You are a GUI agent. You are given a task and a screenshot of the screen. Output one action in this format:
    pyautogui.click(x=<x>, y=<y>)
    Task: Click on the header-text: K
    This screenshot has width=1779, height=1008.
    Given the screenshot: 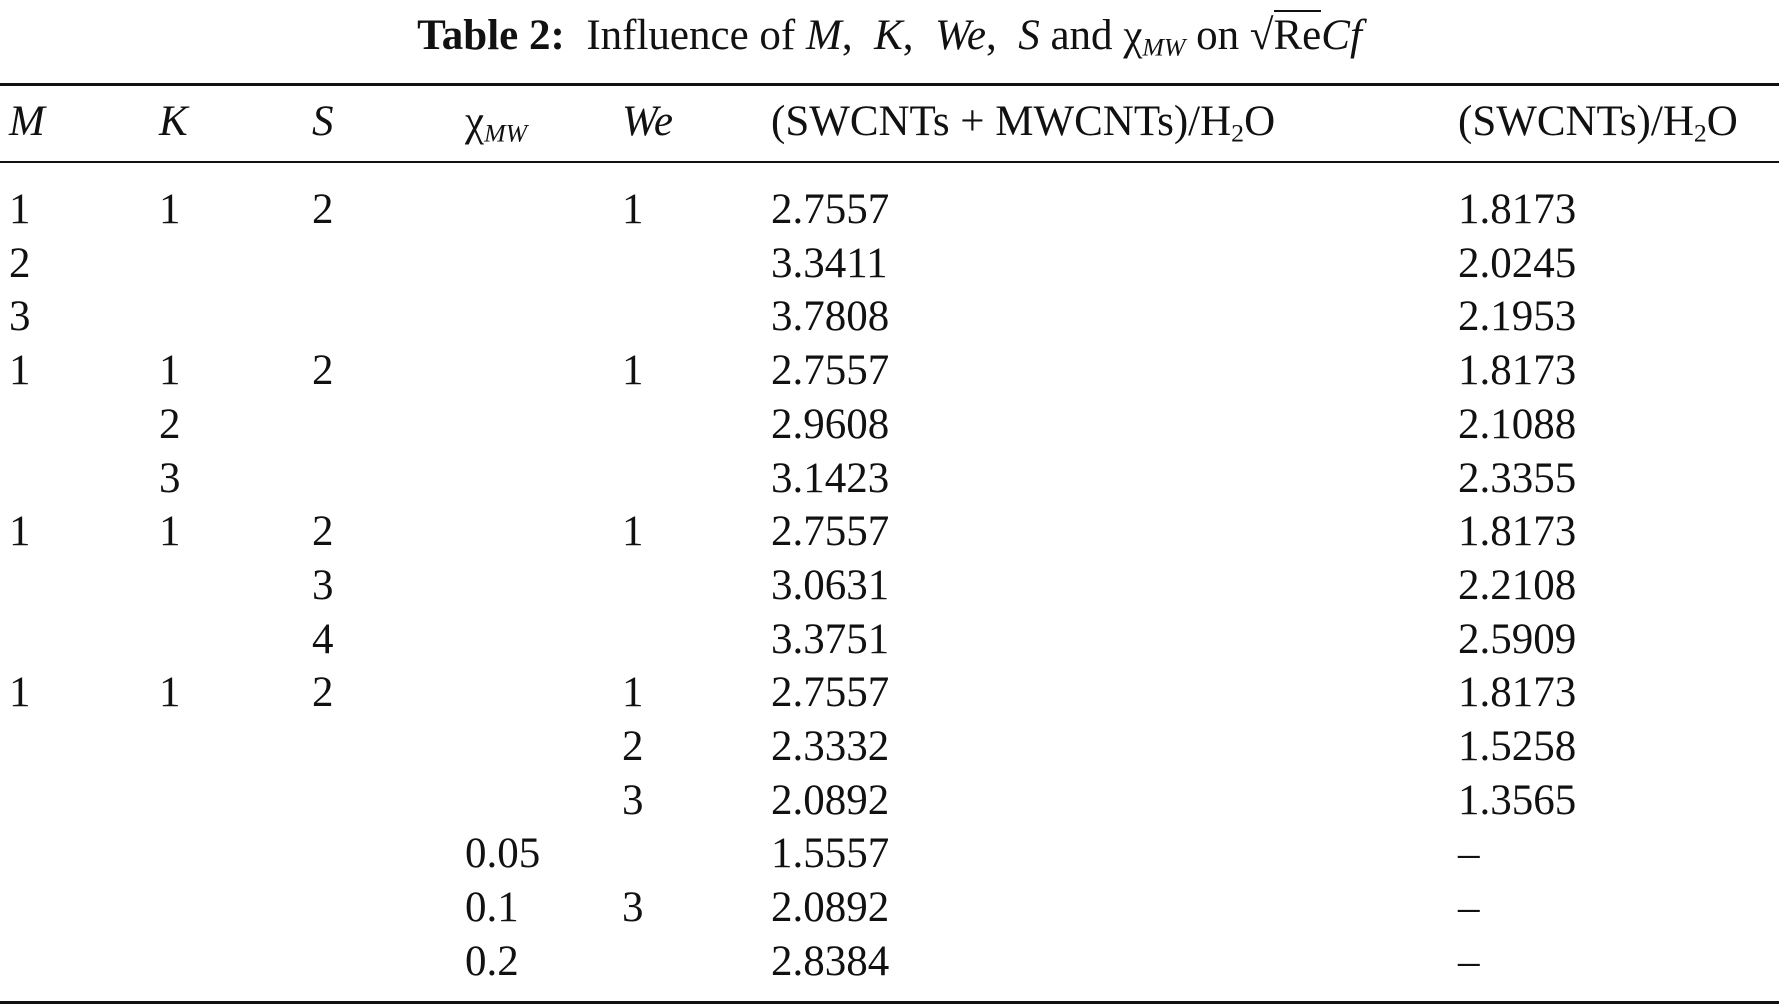 What is the action you would take?
    pyautogui.click(x=173, y=121)
    